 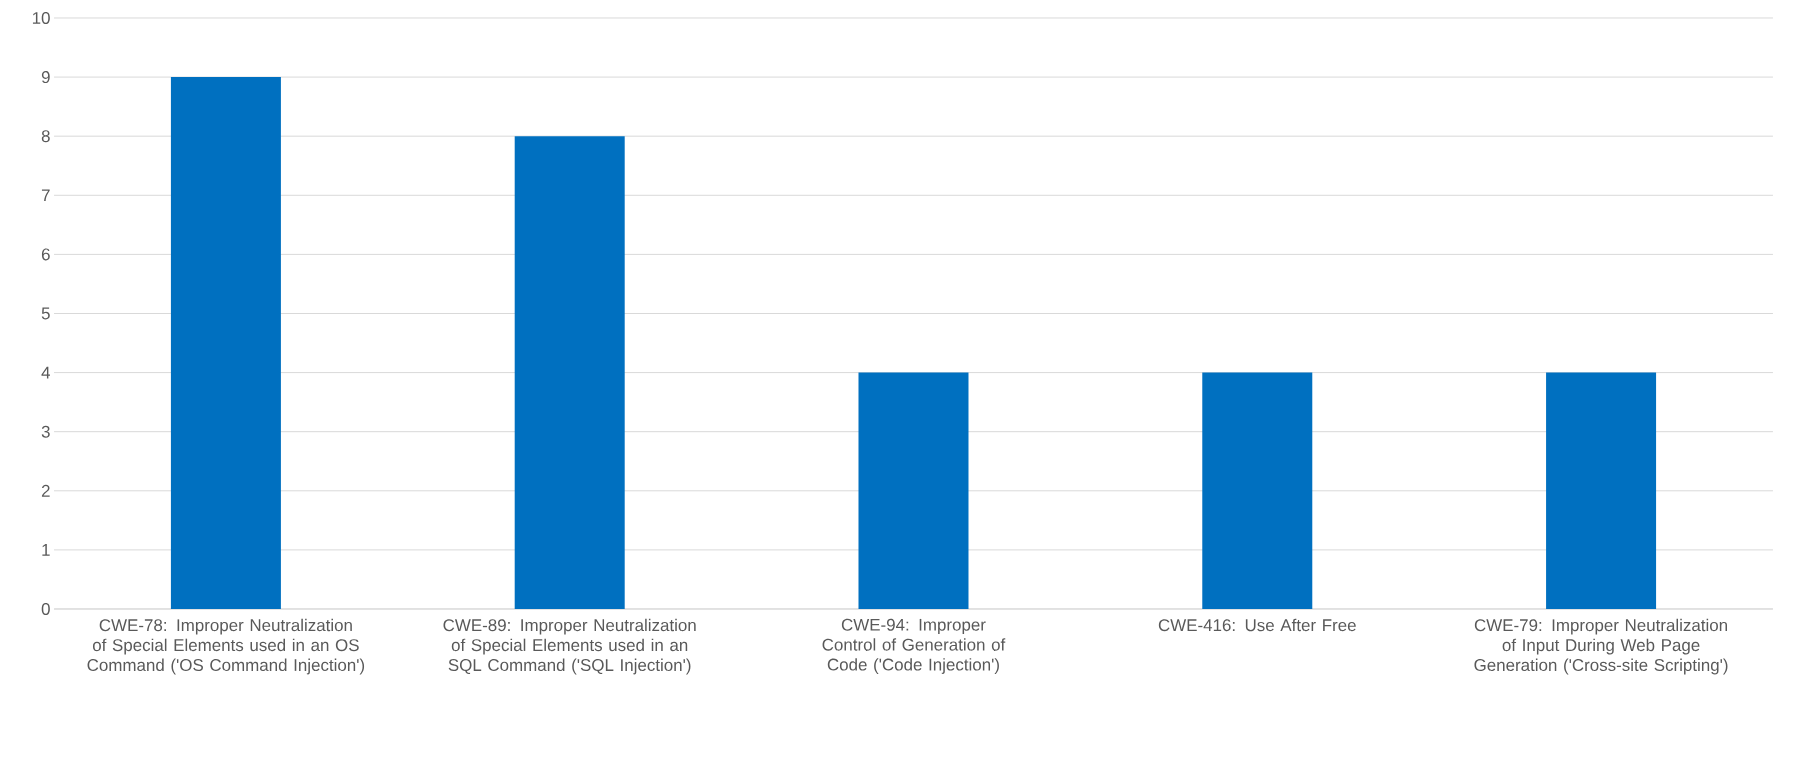 I want to click on y-tick-label: 0, so click(x=45, y=608).